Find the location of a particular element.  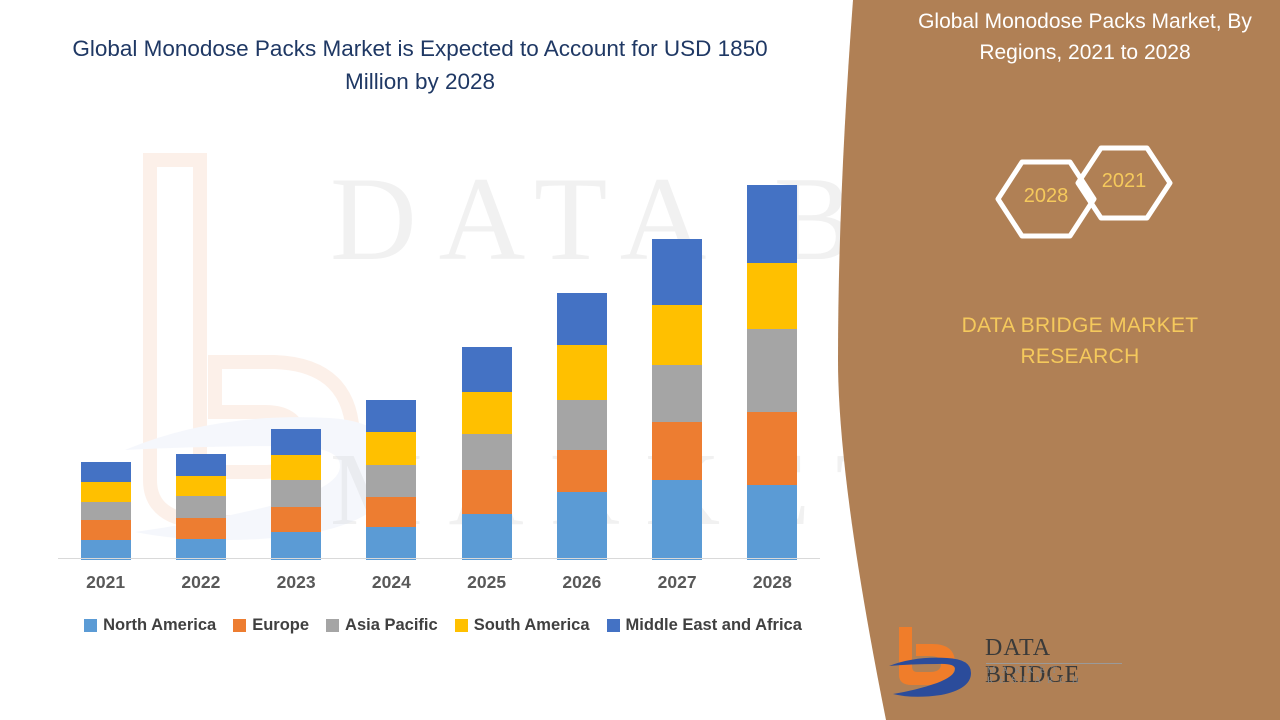

hexagon-2028-icon is located at coordinates (1046, 199).